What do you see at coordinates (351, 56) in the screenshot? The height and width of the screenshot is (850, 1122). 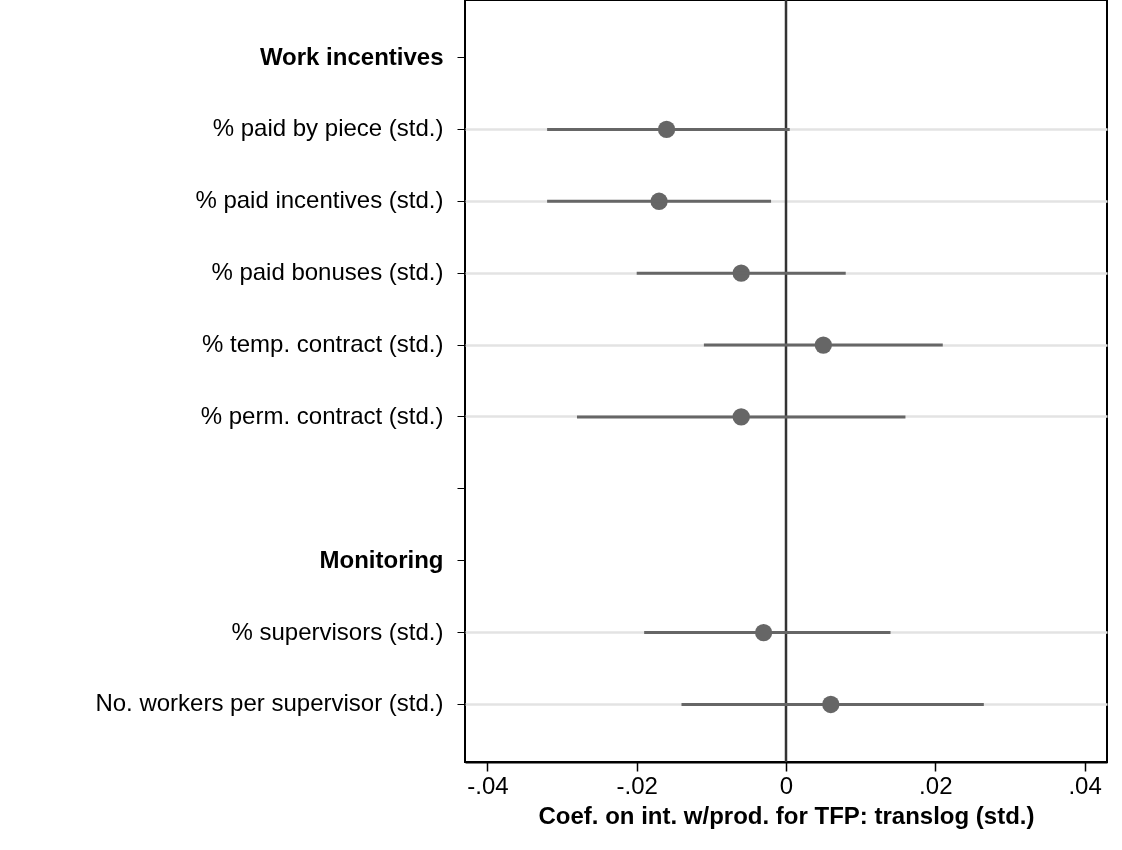 I see `y-tick-label: Work incentives` at bounding box center [351, 56].